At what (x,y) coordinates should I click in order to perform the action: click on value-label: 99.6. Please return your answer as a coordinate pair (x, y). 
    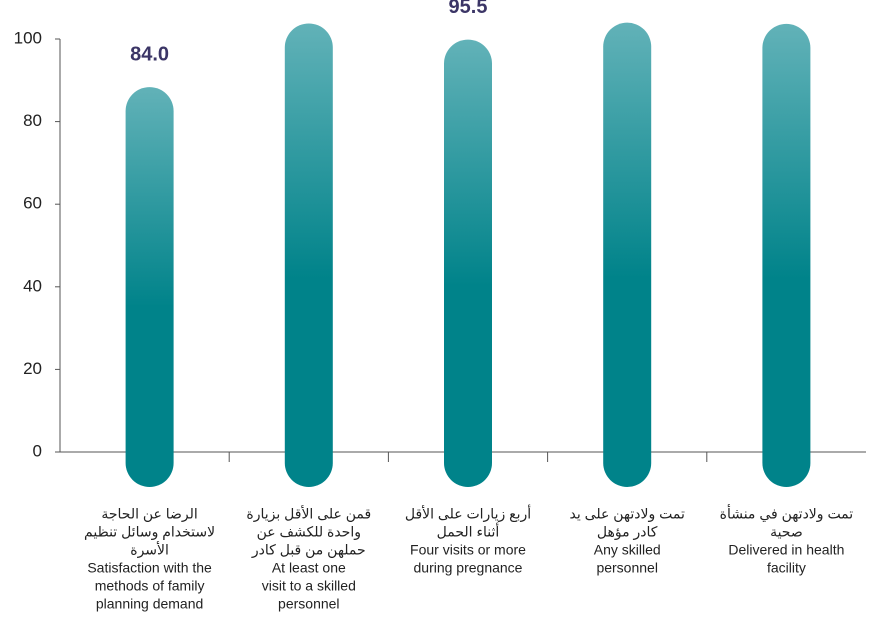
    Looking at the image, I should click on (627, 0).